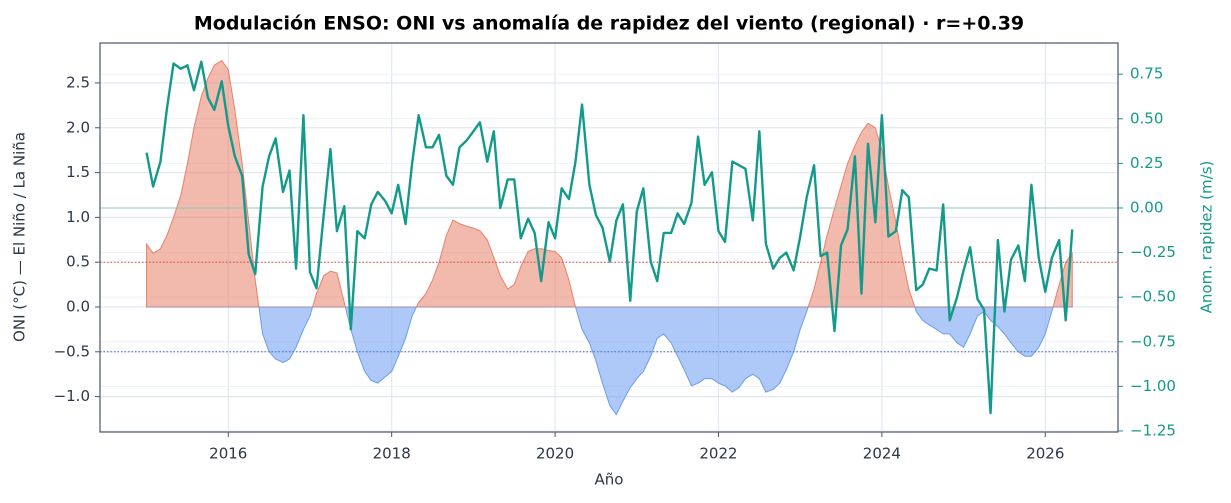 This screenshot has width=1231, height=503. I want to click on y2-tick-label: −0.50, so click(1153, 297).